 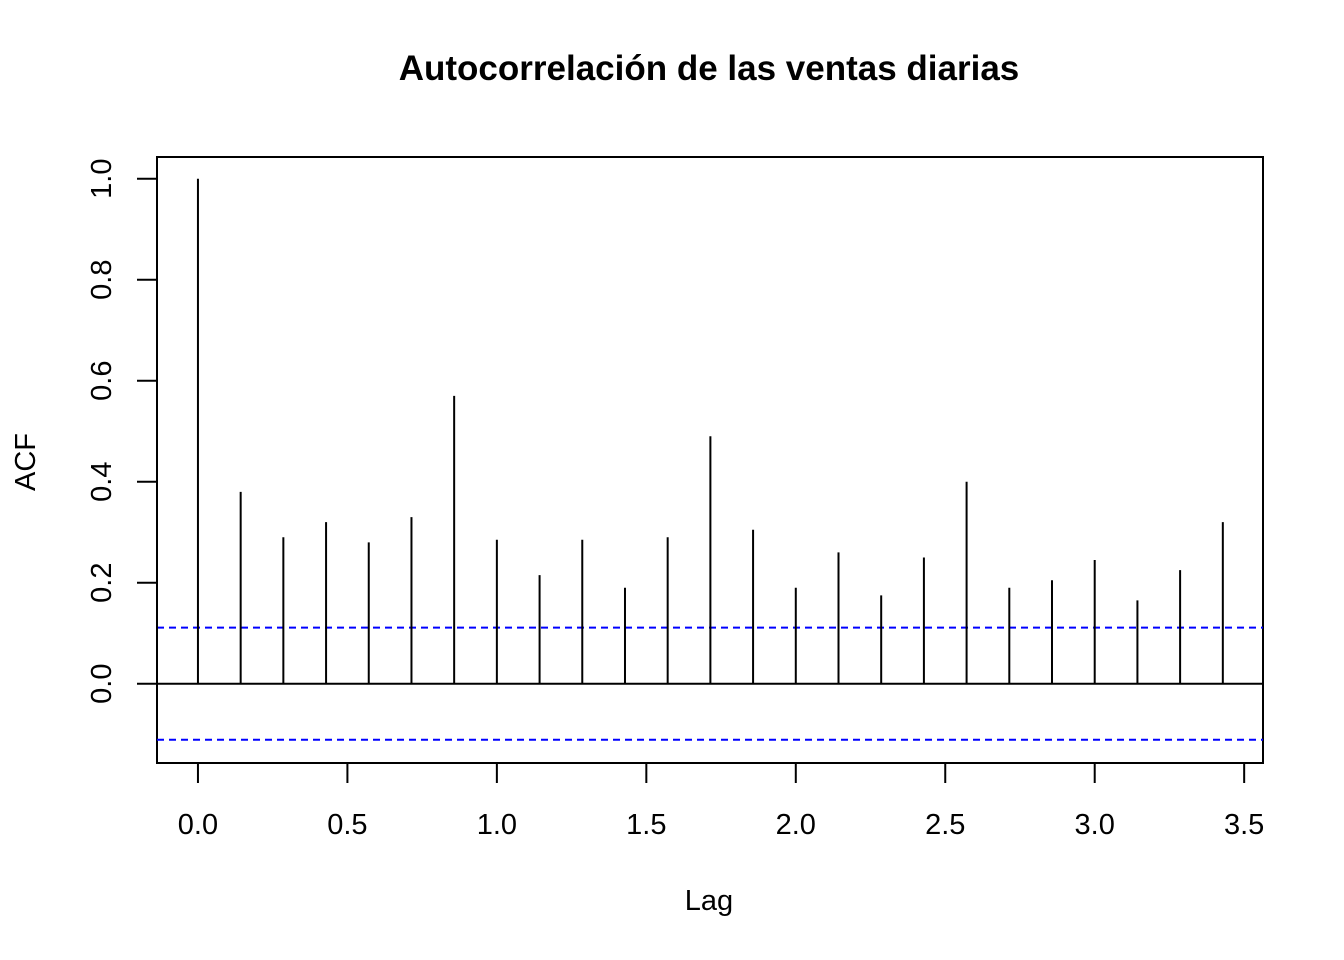 What do you see at coordinates (497, 825) in the screenshot?
I see `x-tick-label: 1.0` at bounding box center [497, 825].